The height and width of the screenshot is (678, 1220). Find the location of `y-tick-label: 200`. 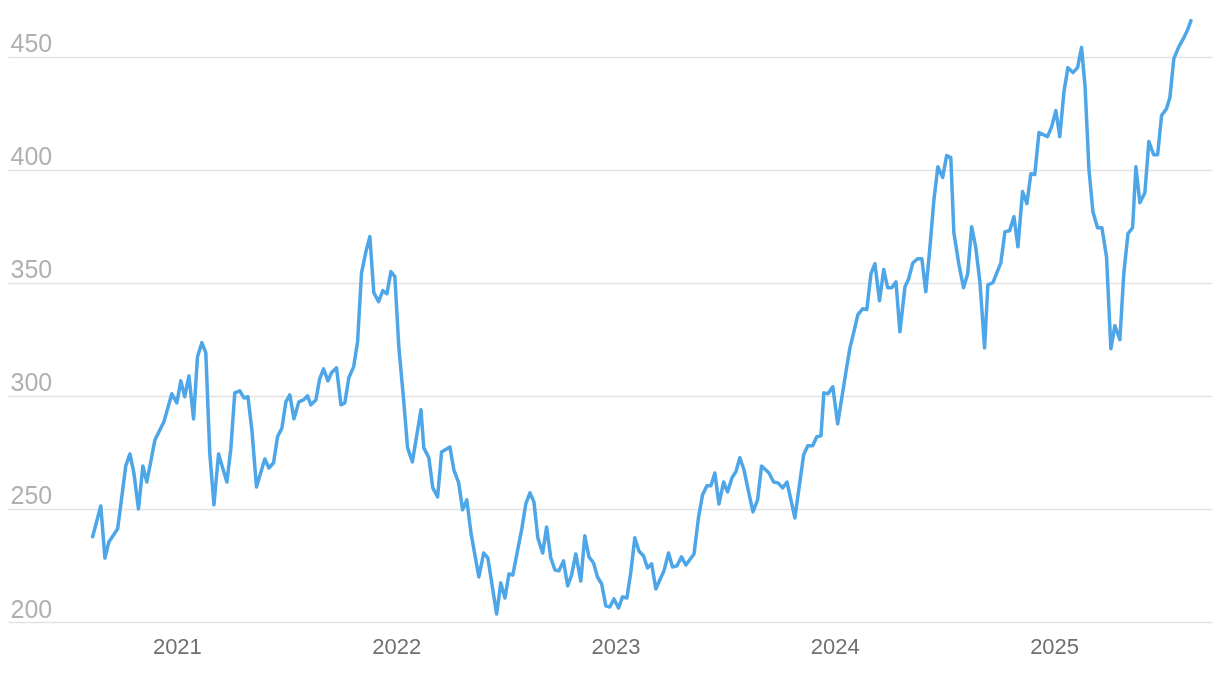

y-tick-label: 200 is located at coordinates (31, 608).